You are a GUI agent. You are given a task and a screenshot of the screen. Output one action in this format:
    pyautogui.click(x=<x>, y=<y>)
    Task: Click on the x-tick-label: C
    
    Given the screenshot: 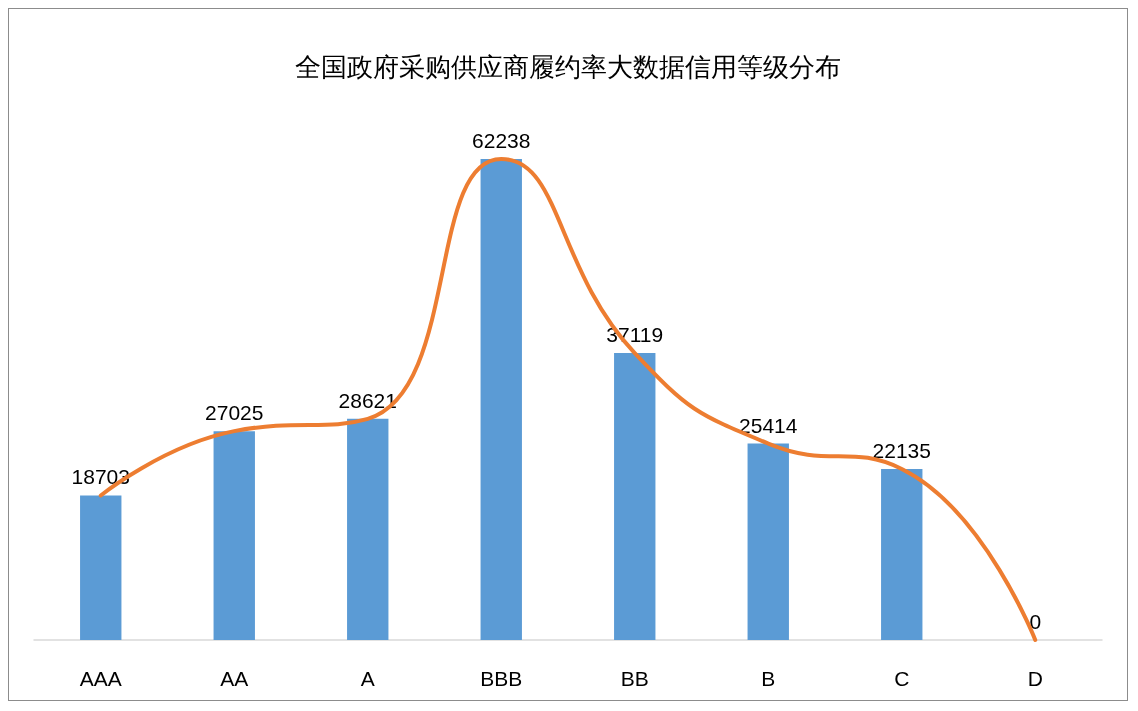 What is the action you would take?
    pyautogui.click(x=902, y=678)
    